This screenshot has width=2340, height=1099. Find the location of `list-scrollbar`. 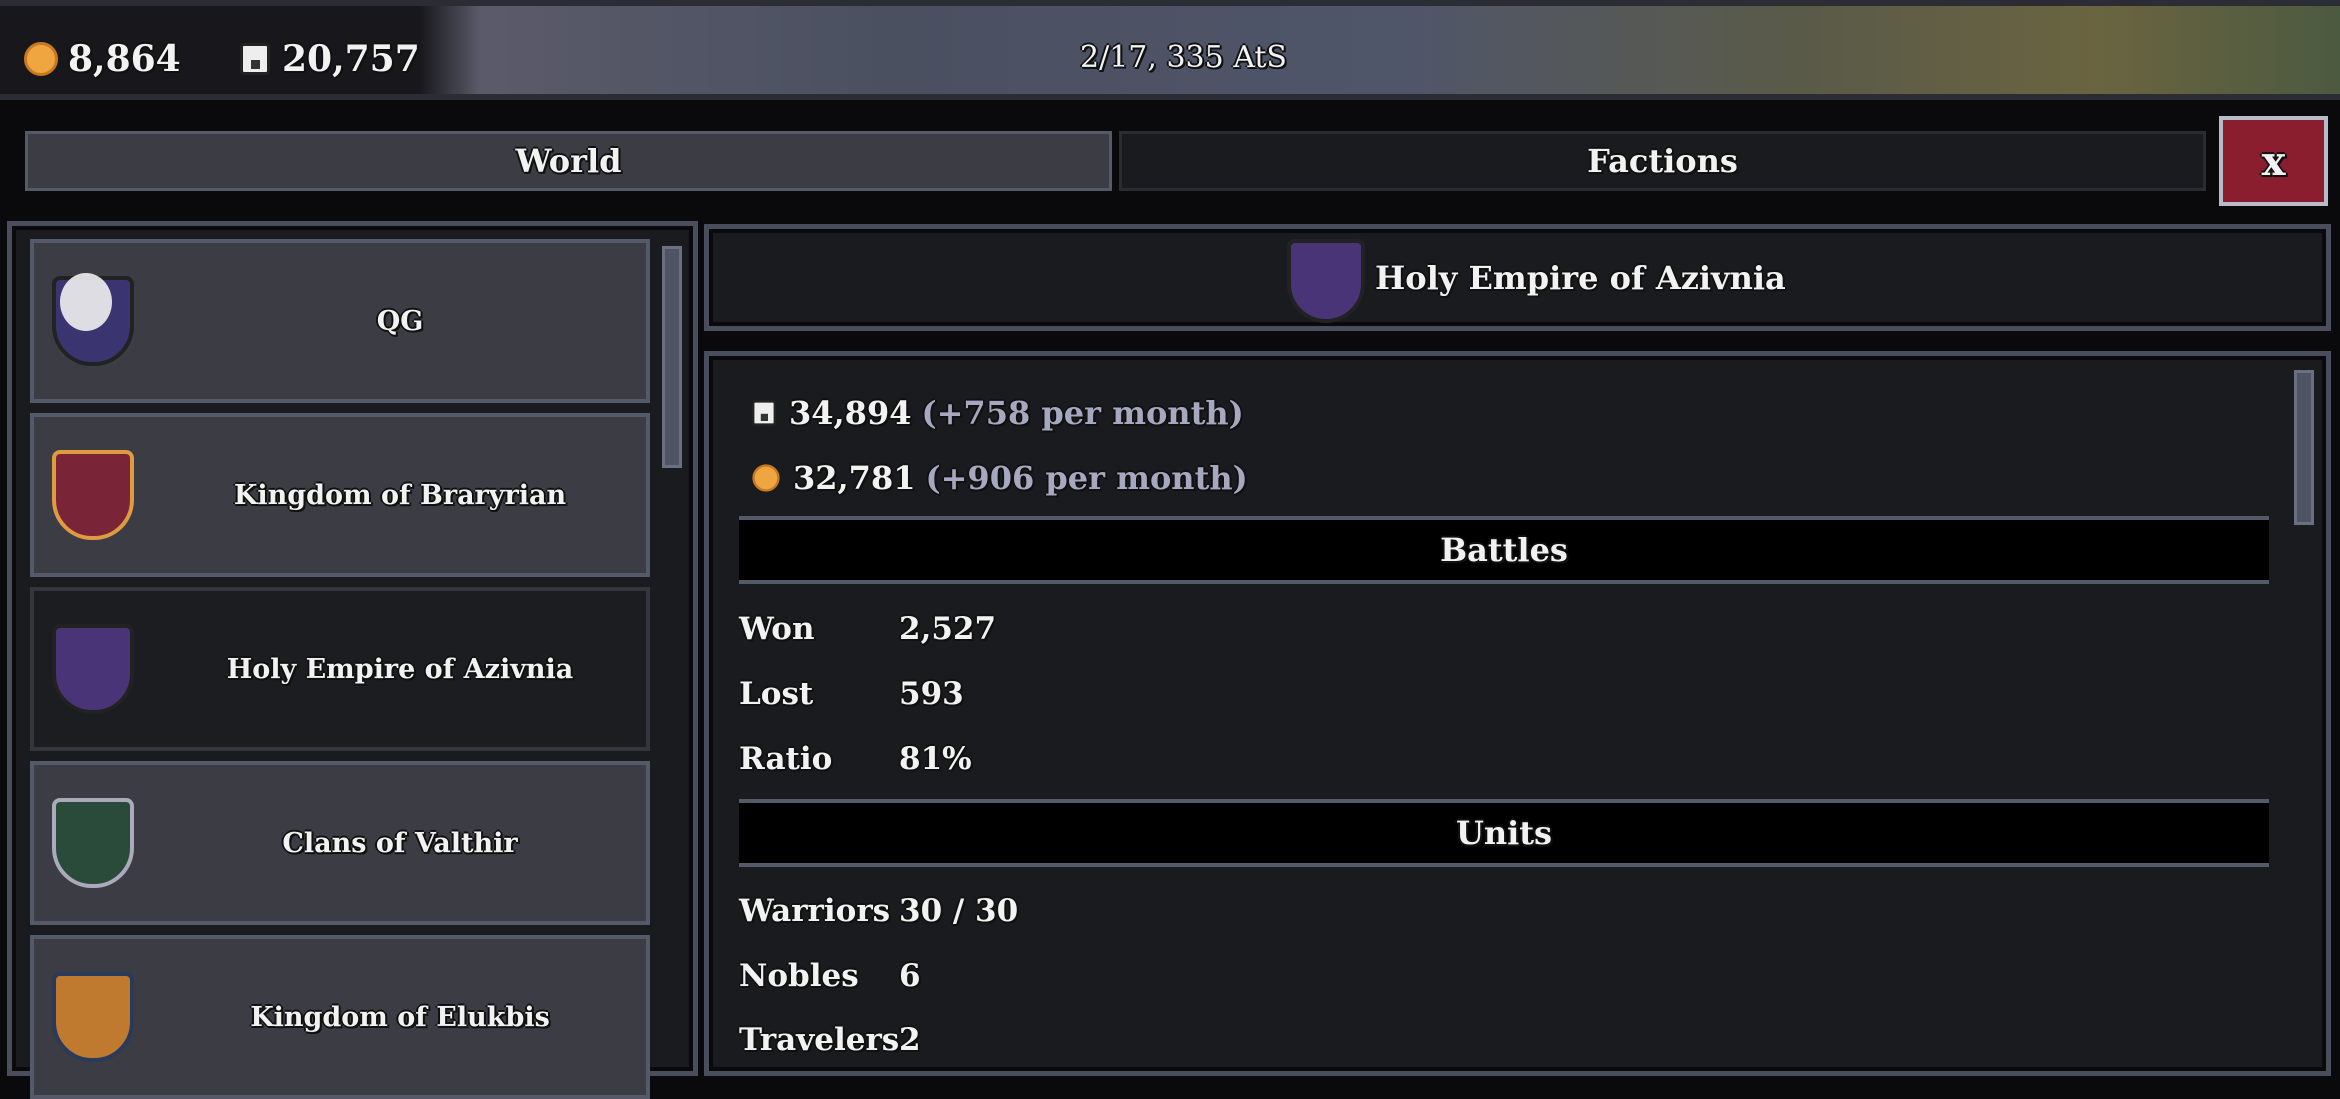

list-scrollbar is located at coordinates (672, 357).